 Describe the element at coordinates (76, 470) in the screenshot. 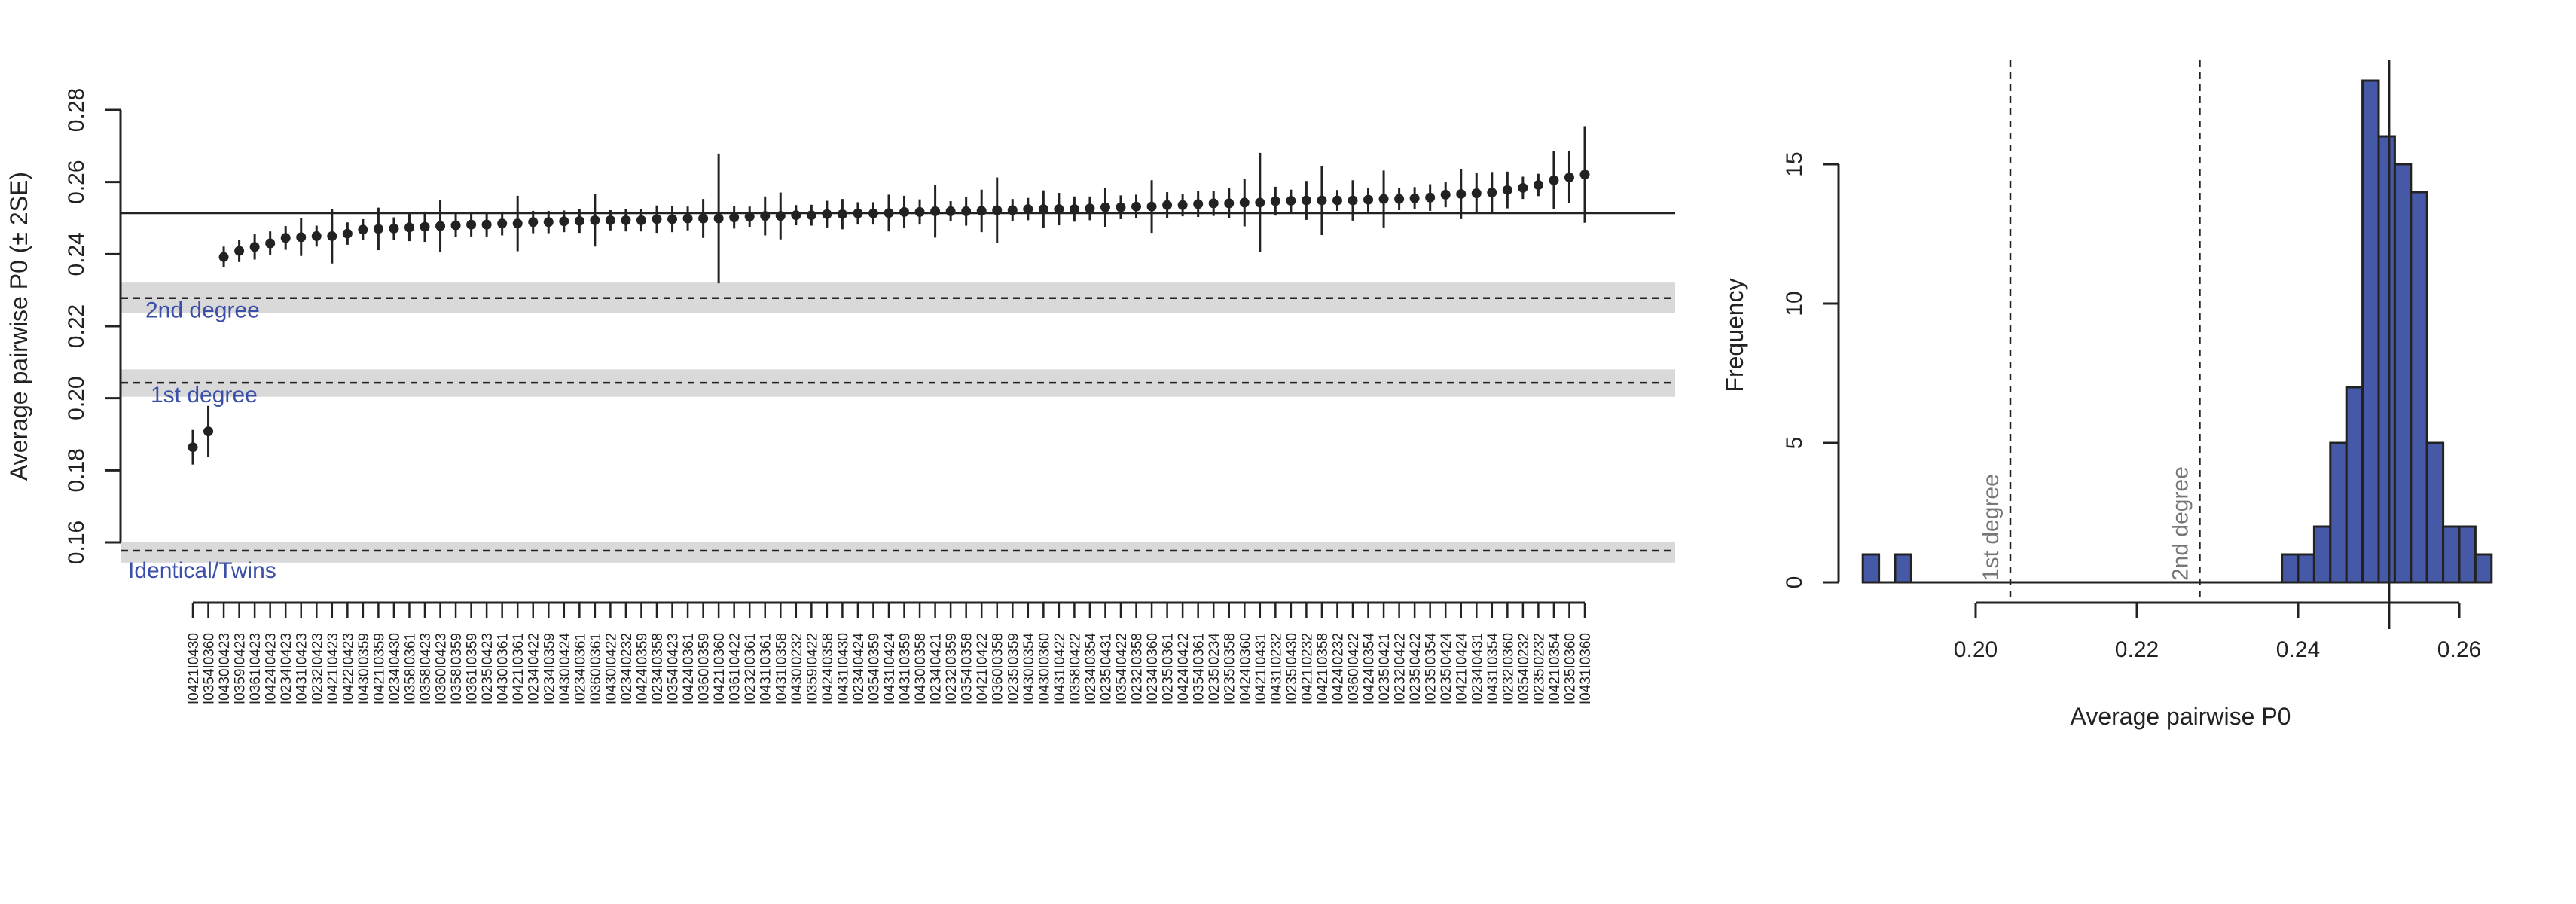

I see `y-tick-label: 0.18` at that location.